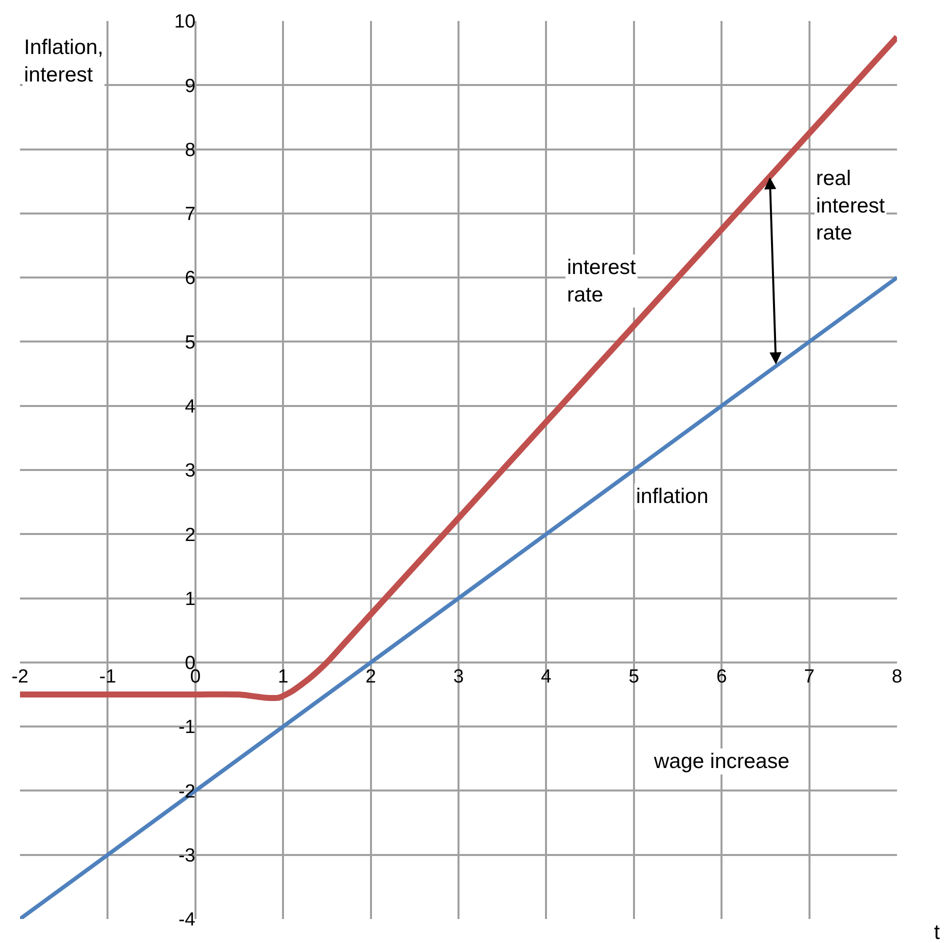 The width and height of the screenshot is (946, 943). Describe the element at coordinates (190, 279) in the screenshot. I see `y-tick-label: 6` at that location.